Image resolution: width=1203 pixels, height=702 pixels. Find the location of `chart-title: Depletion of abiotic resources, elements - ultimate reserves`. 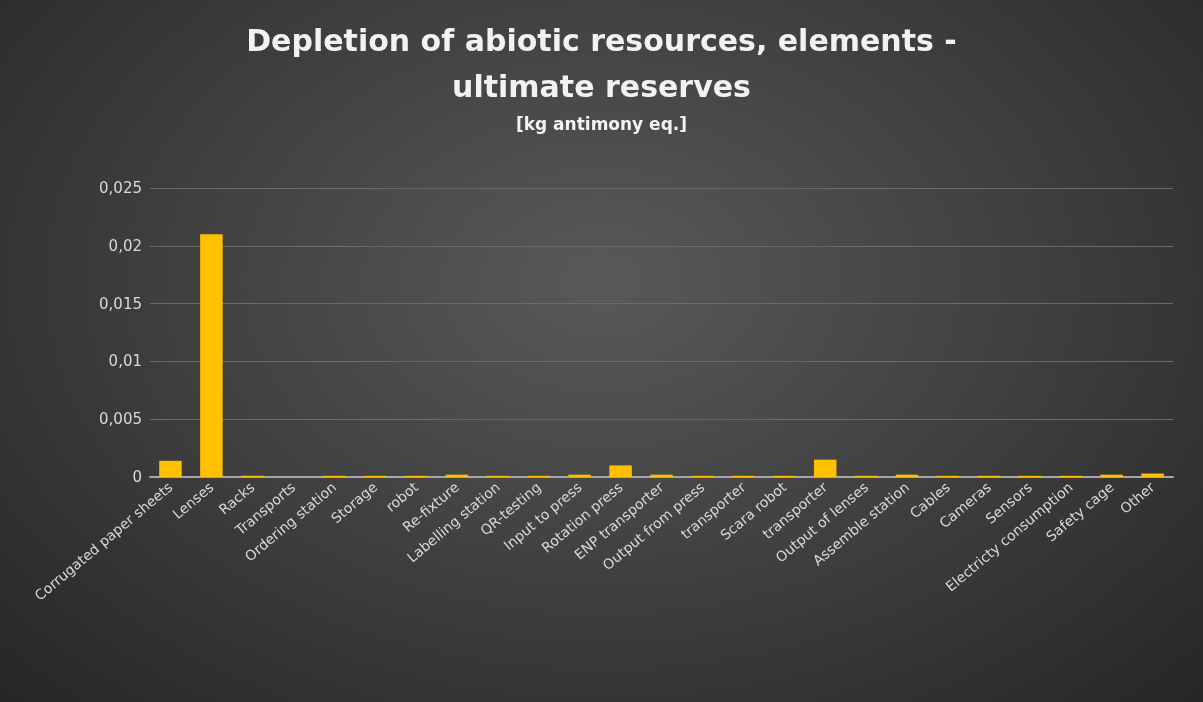

chart-title: Depletion of abiotic resources, elements - ultimate reserves is located at coordinates (601, 63).